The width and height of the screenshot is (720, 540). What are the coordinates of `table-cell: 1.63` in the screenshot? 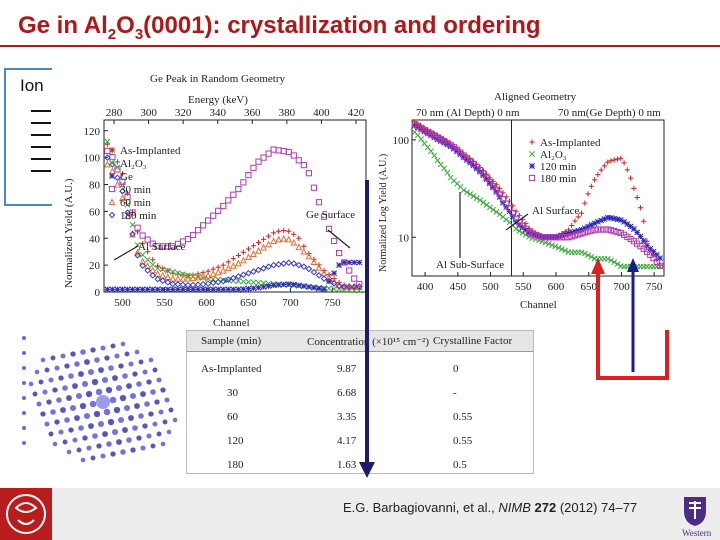 It's located at (347, 465).